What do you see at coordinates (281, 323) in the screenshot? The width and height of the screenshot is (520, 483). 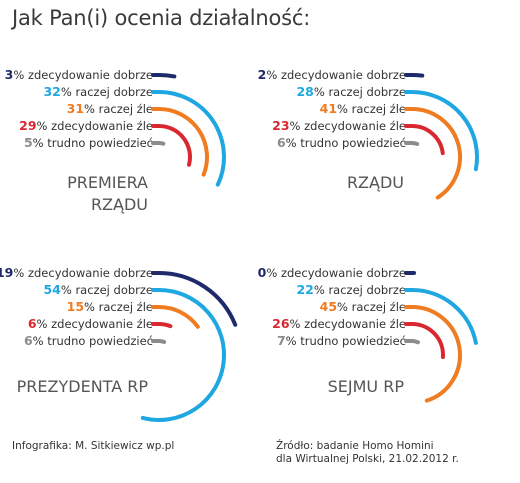 I see `data-label-value: 26` at bounding box center [281, 323].